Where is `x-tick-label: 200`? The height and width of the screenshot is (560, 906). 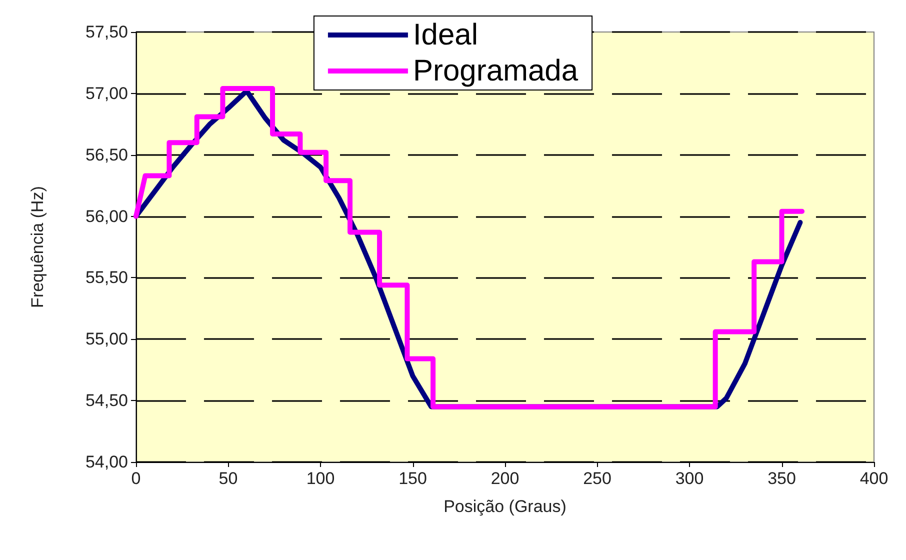
x-tick-label: 200 is located at coordinates (505, 478).